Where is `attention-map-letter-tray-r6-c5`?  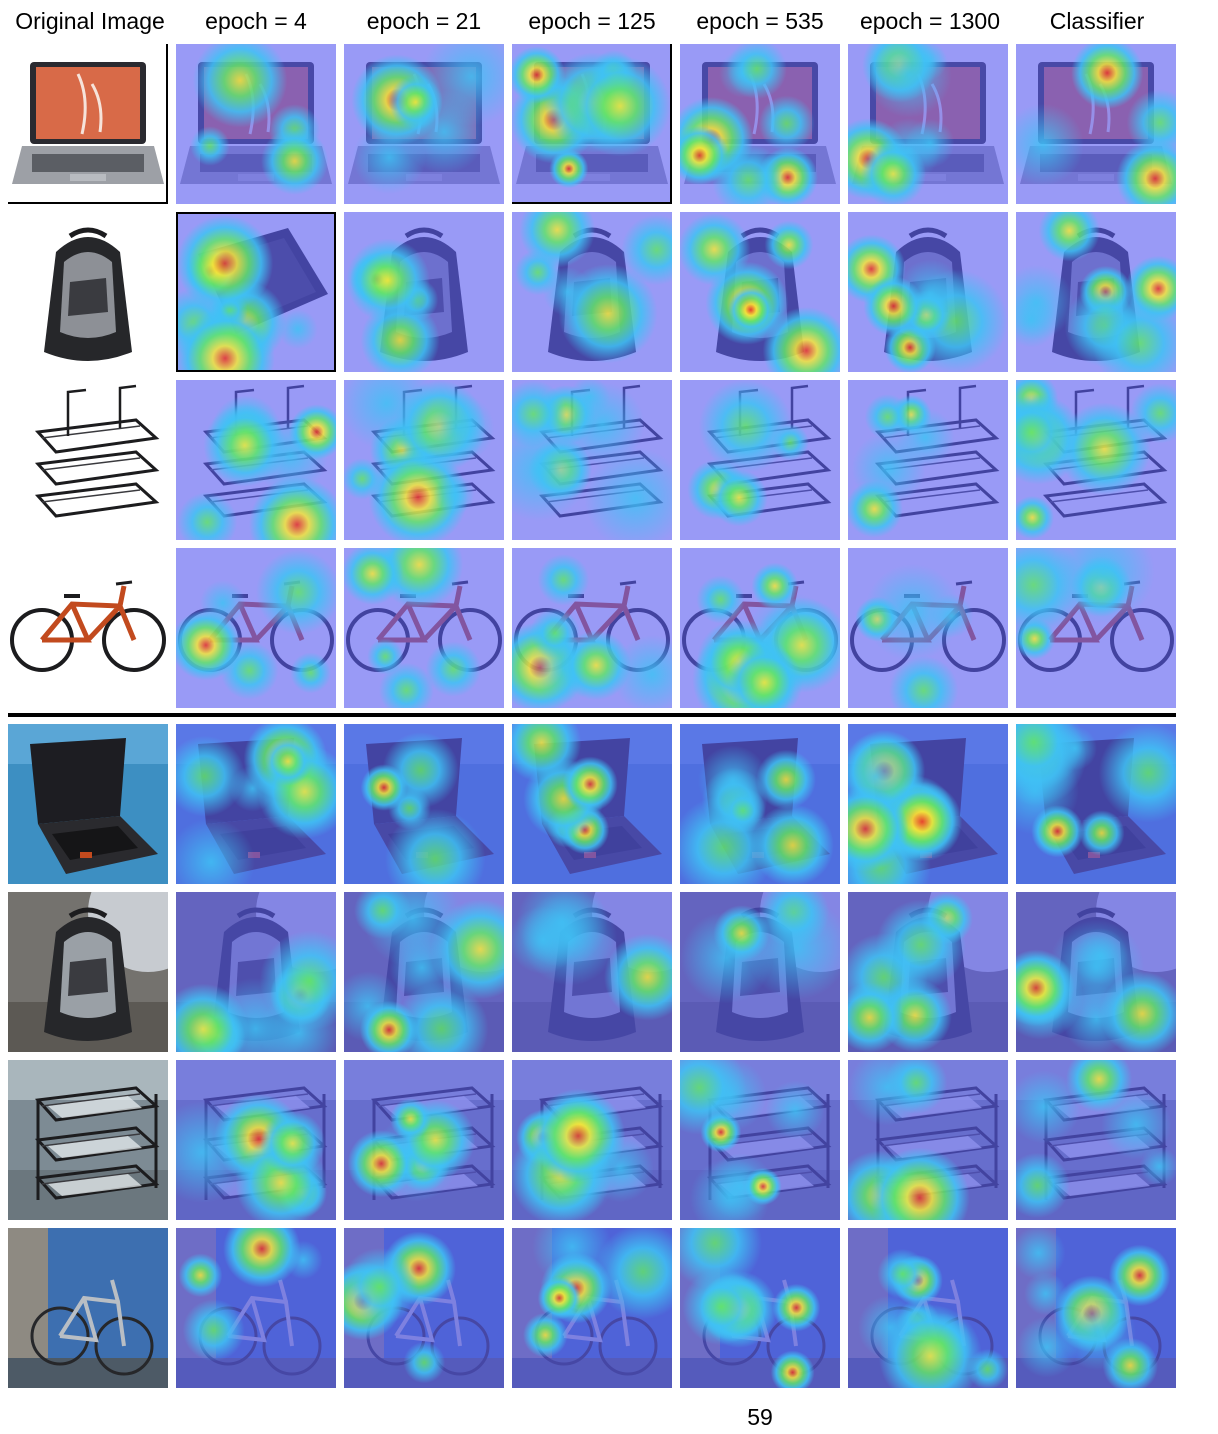
attention-map-letter-tray-r6-c5 is located at coordinates (928, 1140).